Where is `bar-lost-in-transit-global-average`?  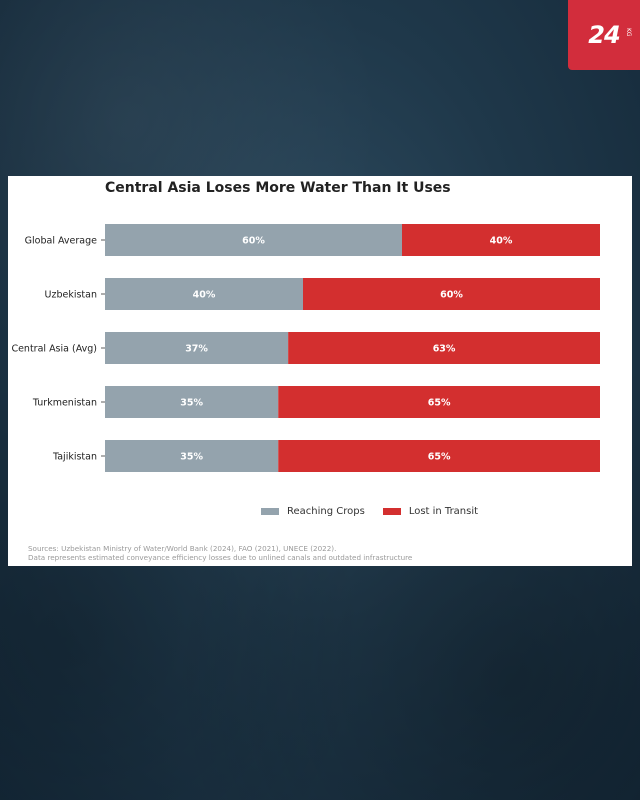 bar-lost-in-transit-global-average is located at coordinates (501, 240).